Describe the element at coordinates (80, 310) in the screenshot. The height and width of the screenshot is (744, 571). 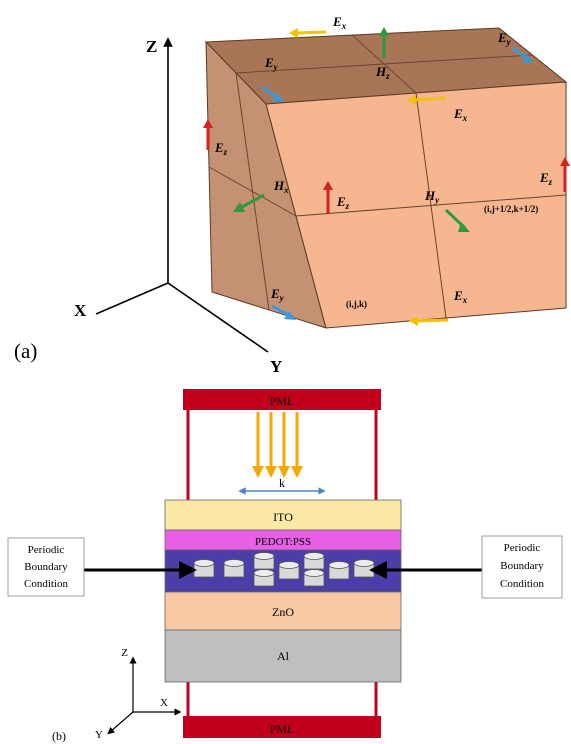
I see `axis-label-x: X` at that location.